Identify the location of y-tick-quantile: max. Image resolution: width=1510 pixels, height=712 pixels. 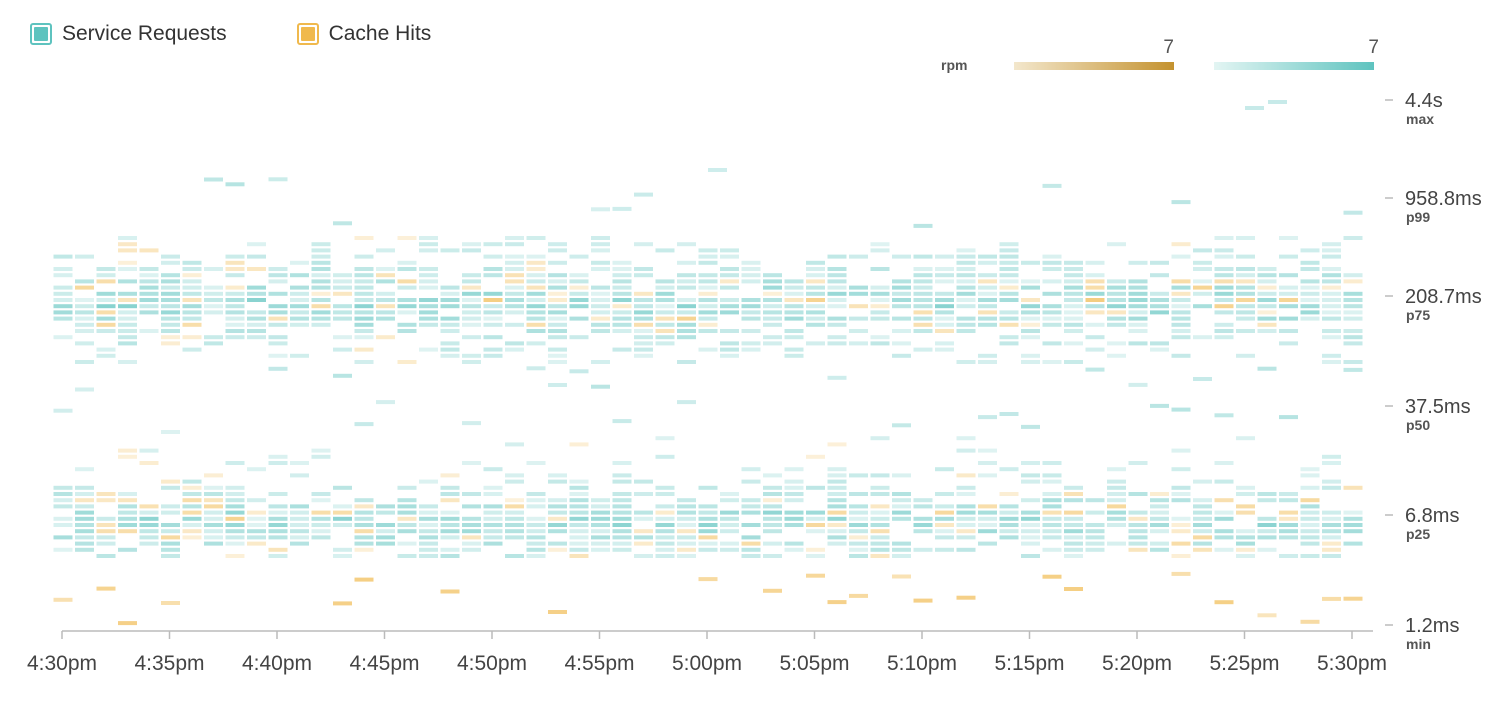
(1420, 119).